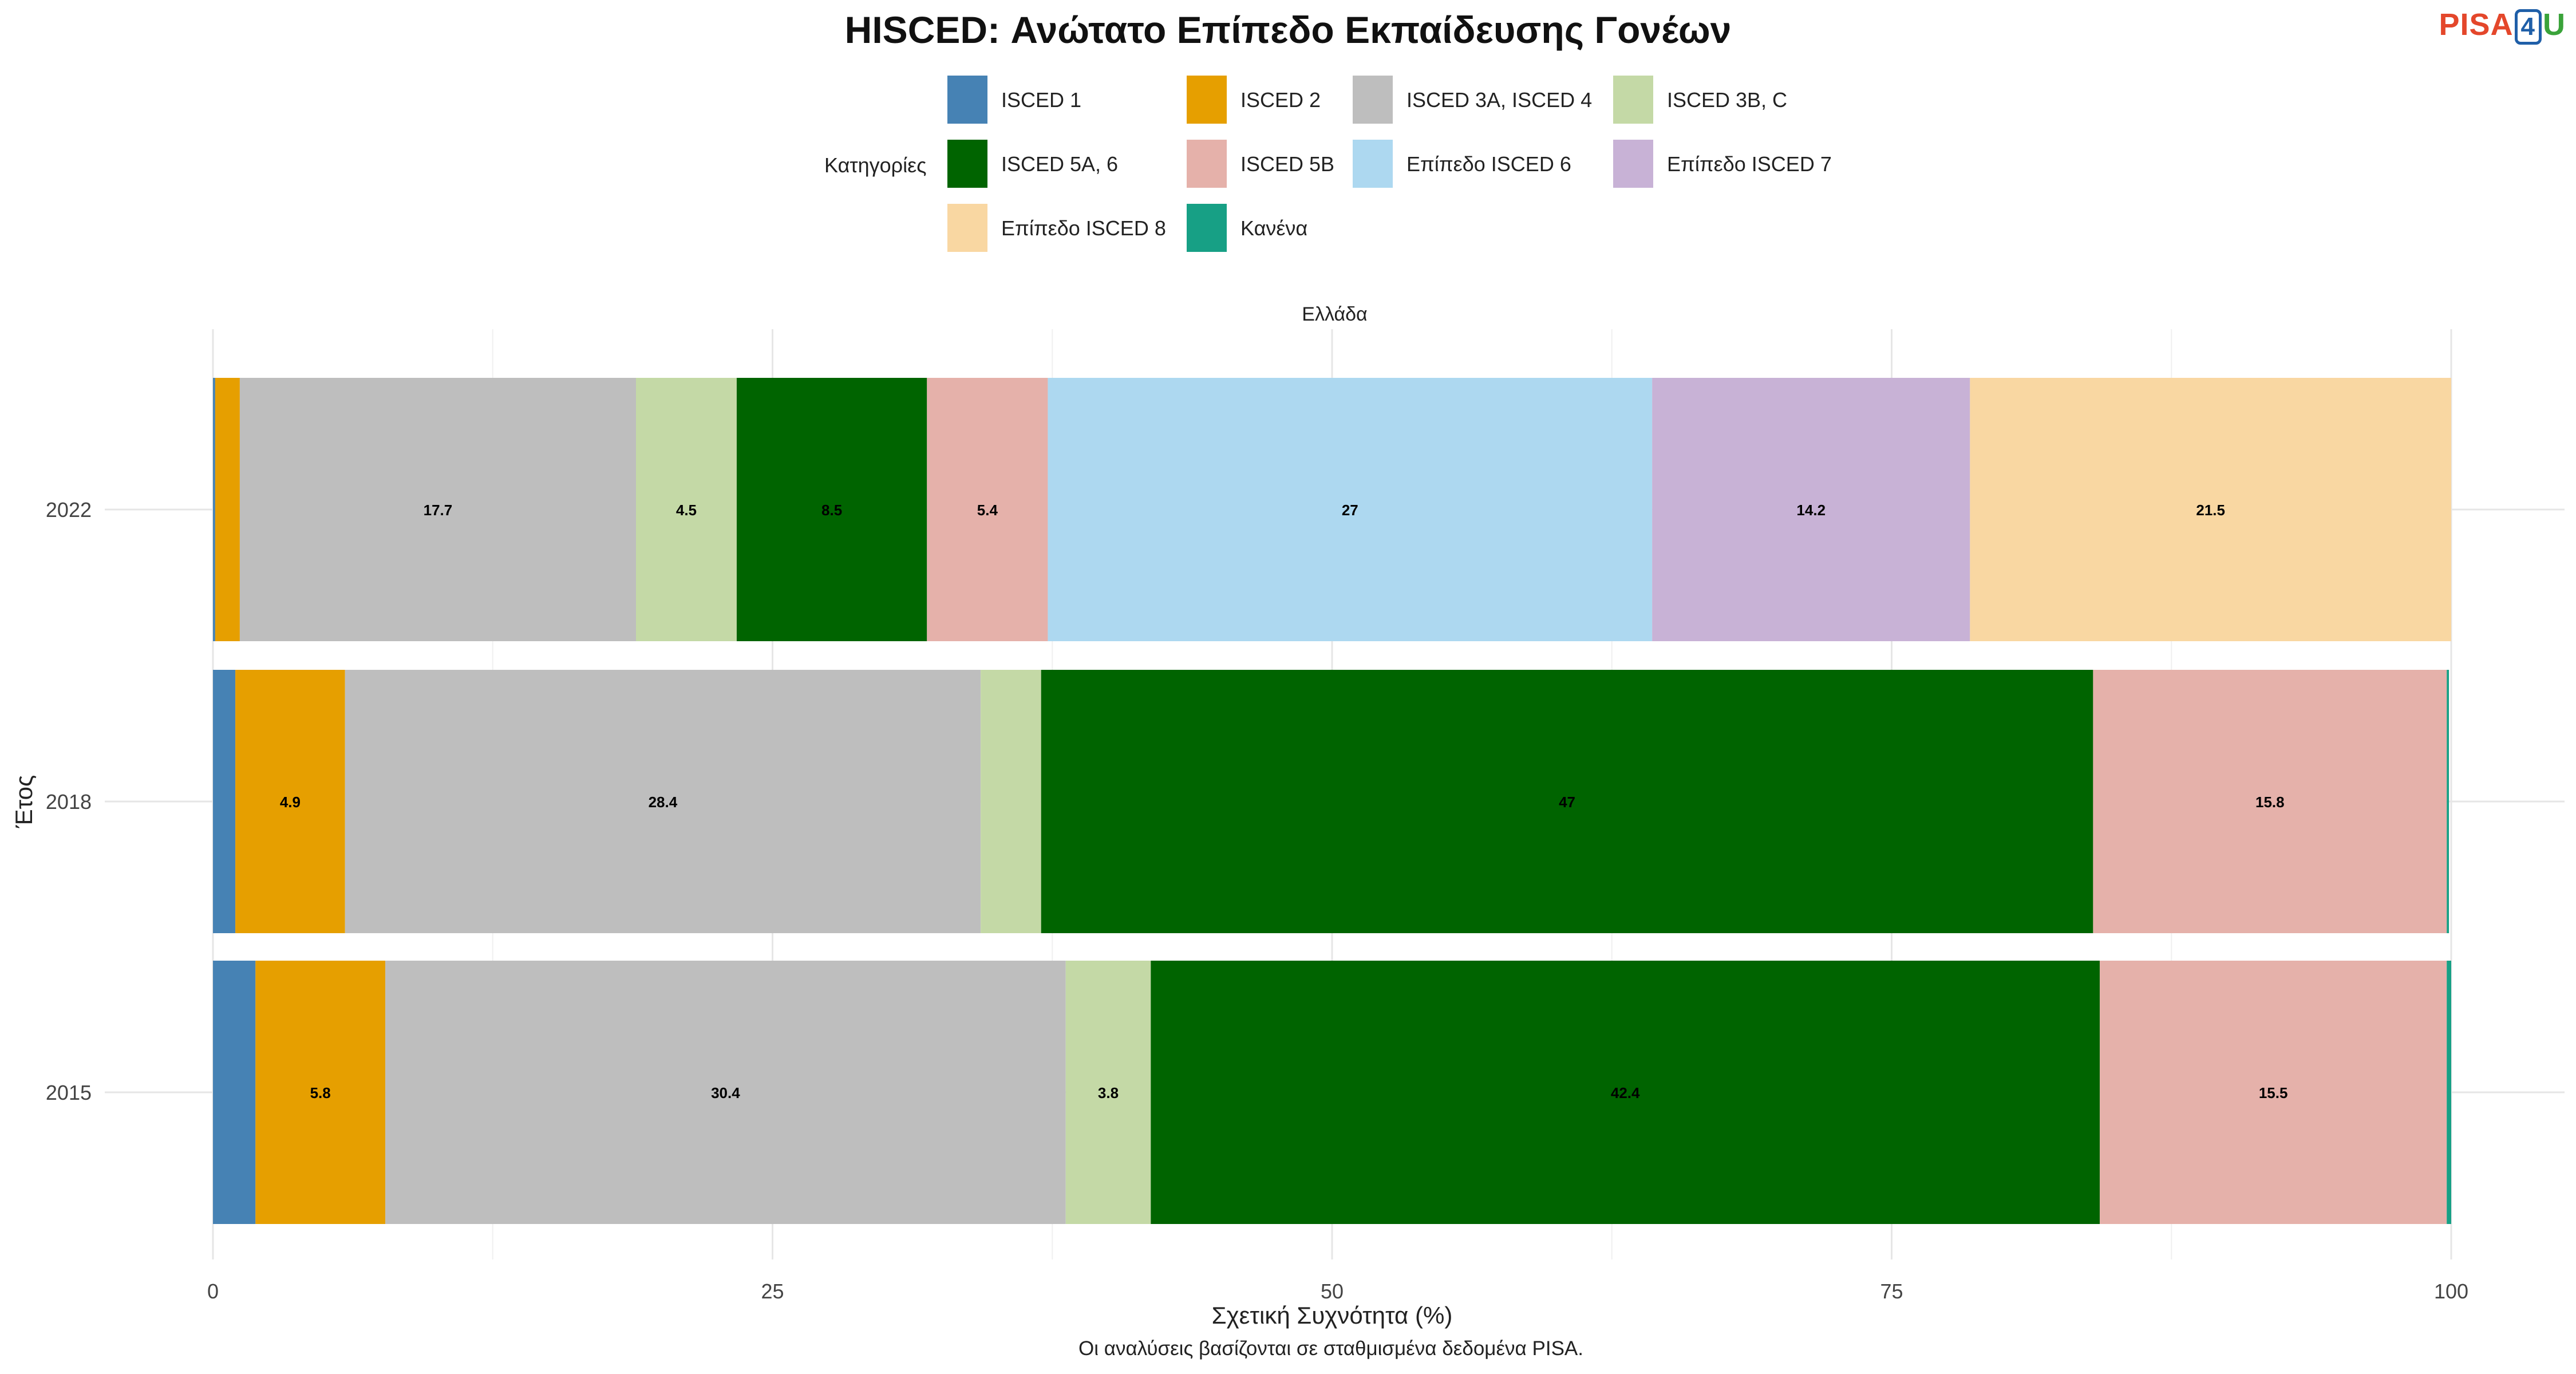 This screenshot has width=2576, height=1374. I want to click on legend-label: ISCED 1, so click(1041, 100).